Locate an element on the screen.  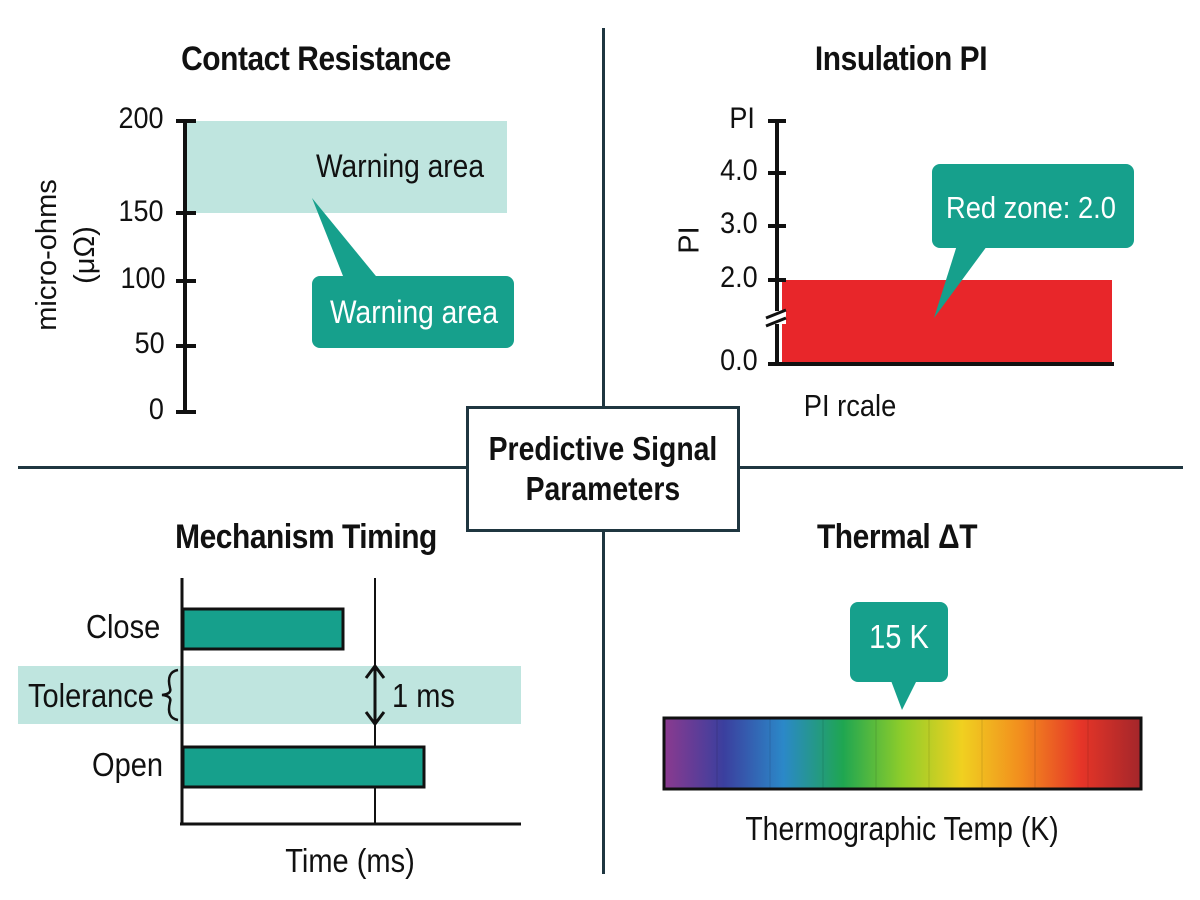
tick-label-3: 3.0 is located at coordinates (739, 223).